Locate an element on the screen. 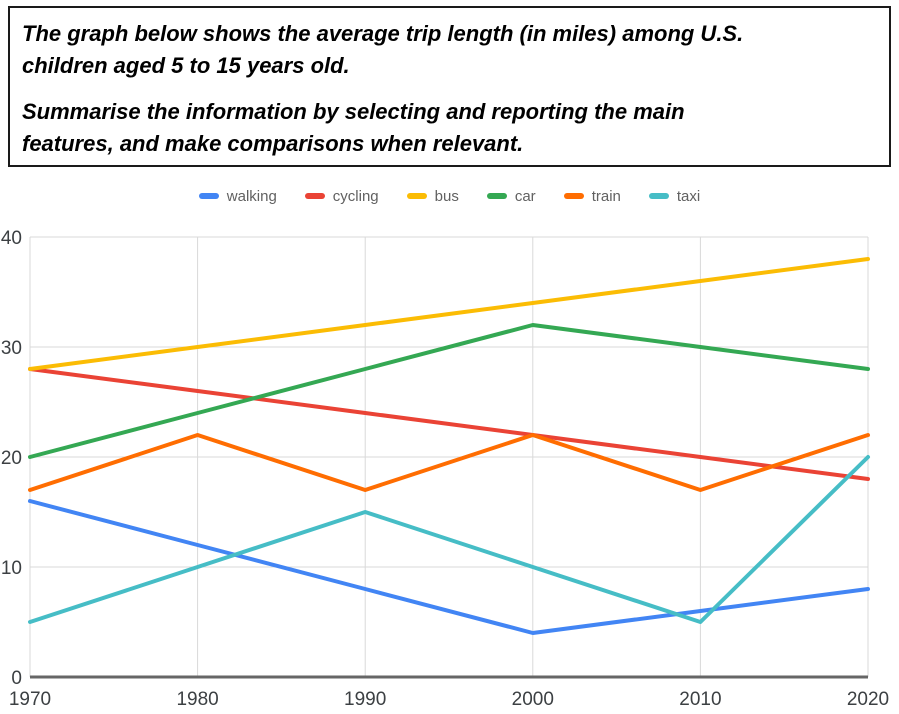 The width and height of the screenshot is (899, 714). bus-legend-label: bus is located at coordinates (446, 196).